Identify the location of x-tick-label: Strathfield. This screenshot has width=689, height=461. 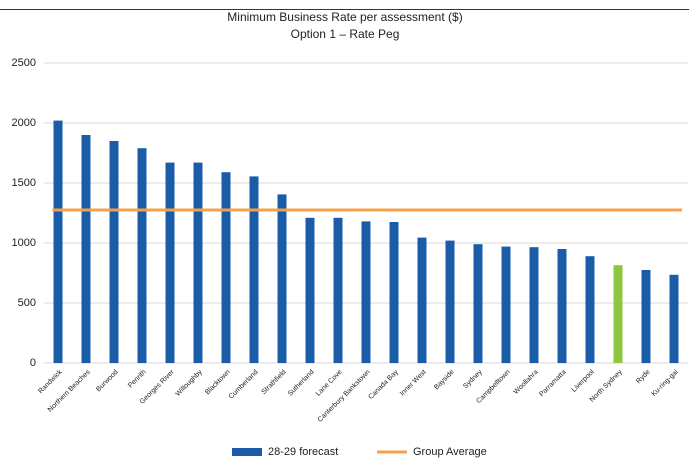
(273, 382).